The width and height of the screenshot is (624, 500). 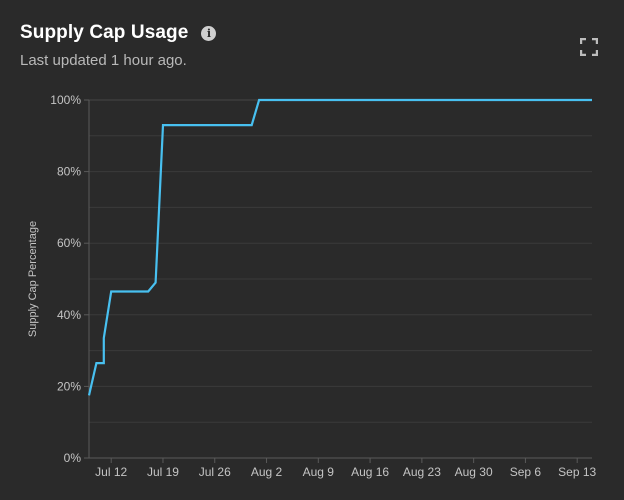 I want to click on x-tick-label: Aug 23, so click(x=422, y=472).